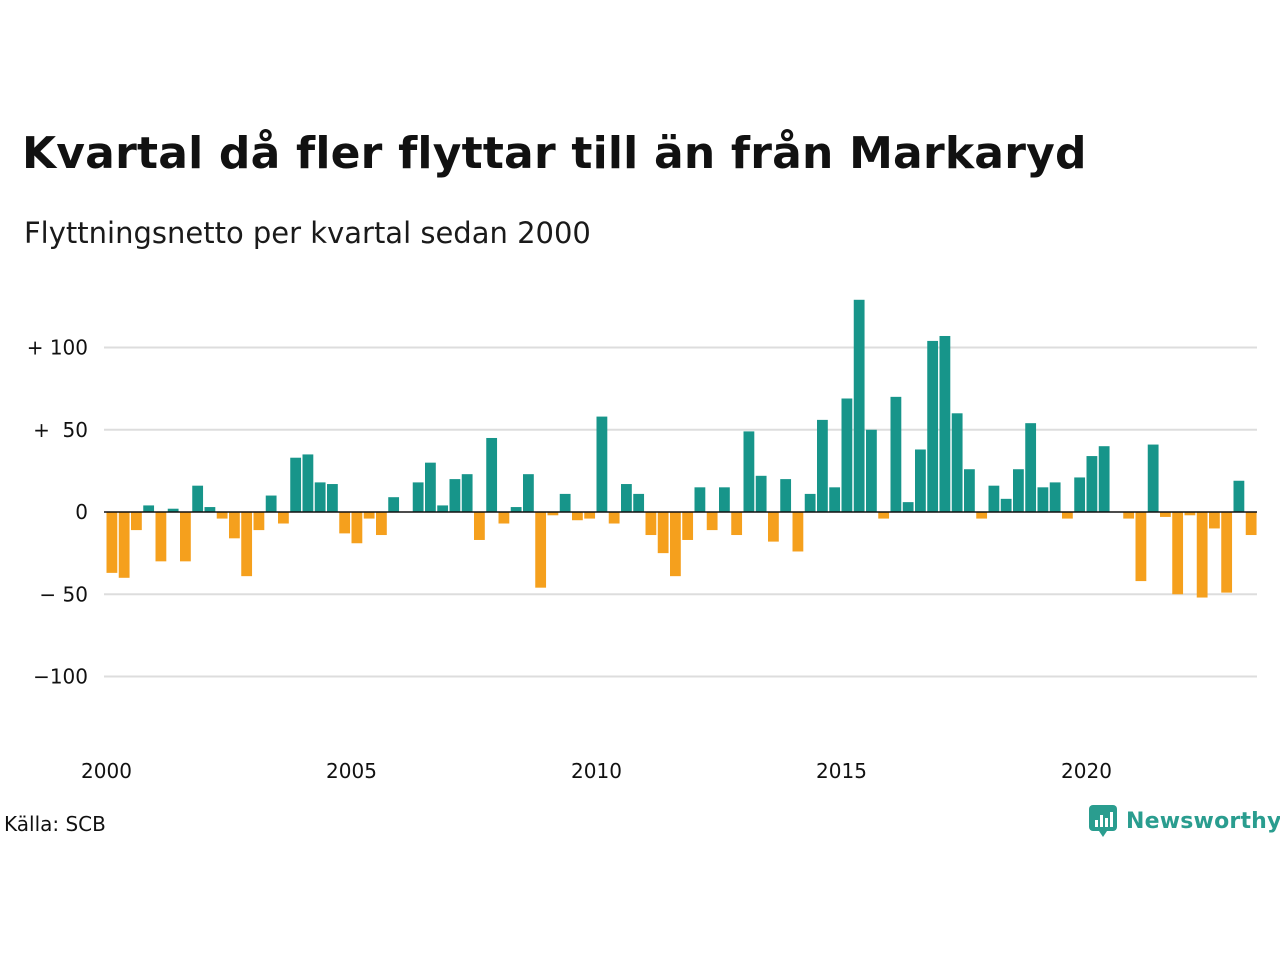  I want to click on y-axis-labels: + 100 + 50 0 − 50 −100, so click(57, 512).